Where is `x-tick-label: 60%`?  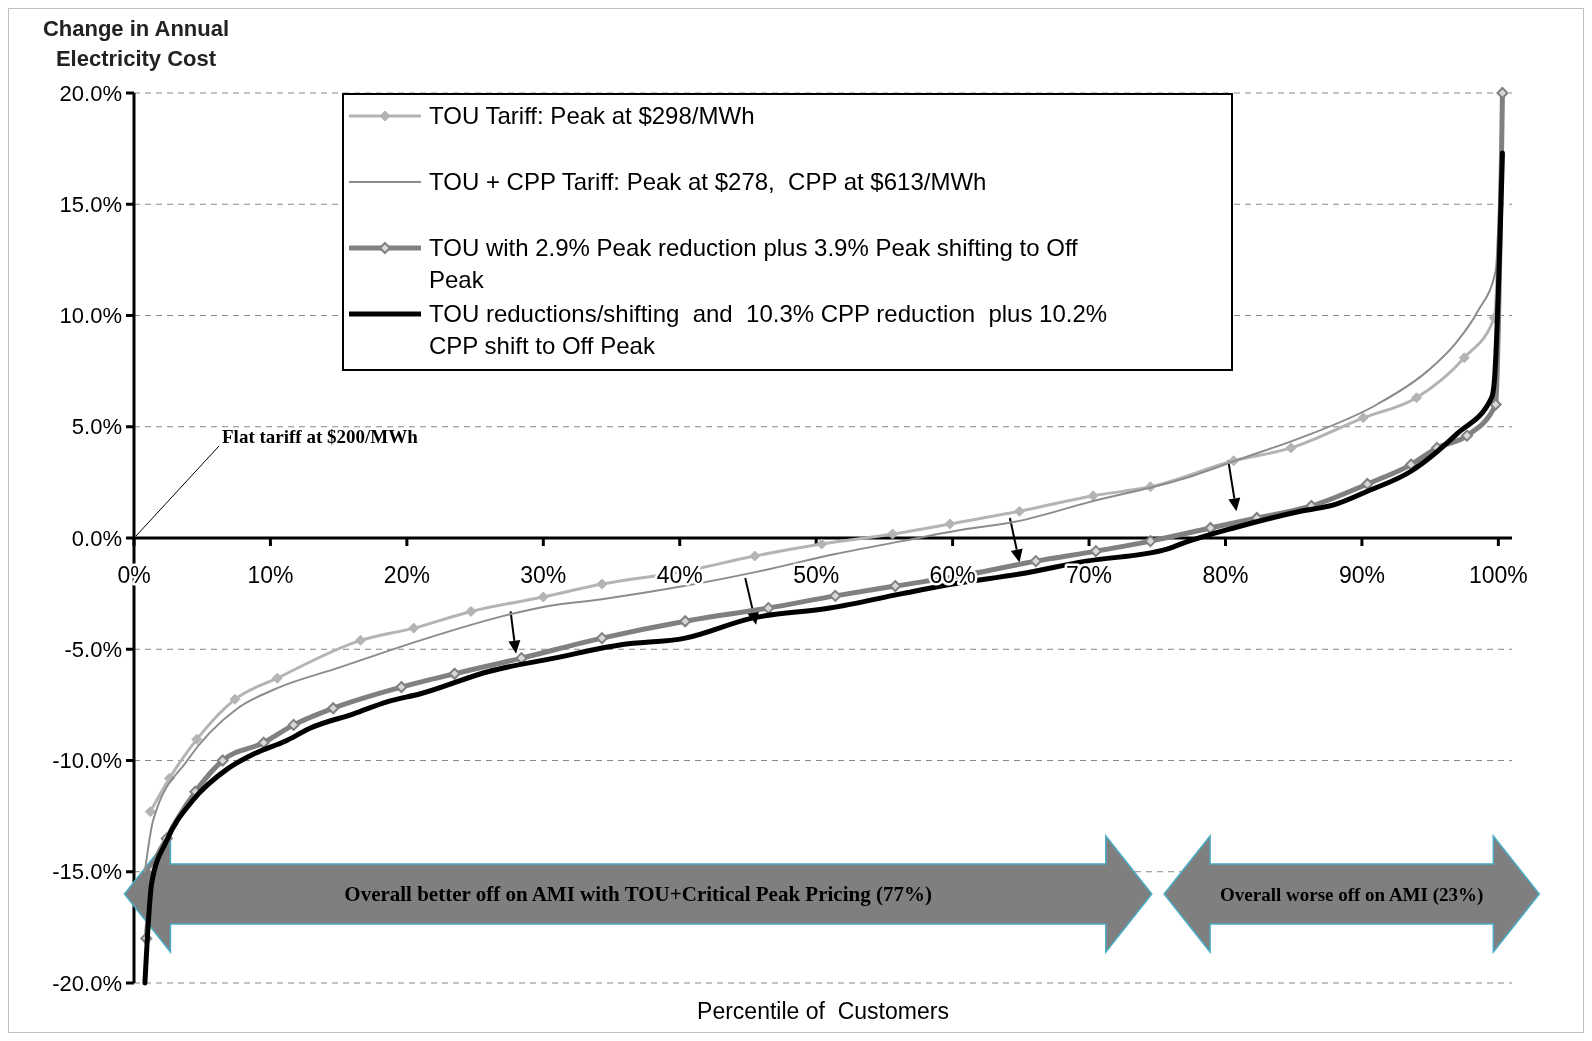 x-tick-label: 60% is located at coordinates (952, 575).